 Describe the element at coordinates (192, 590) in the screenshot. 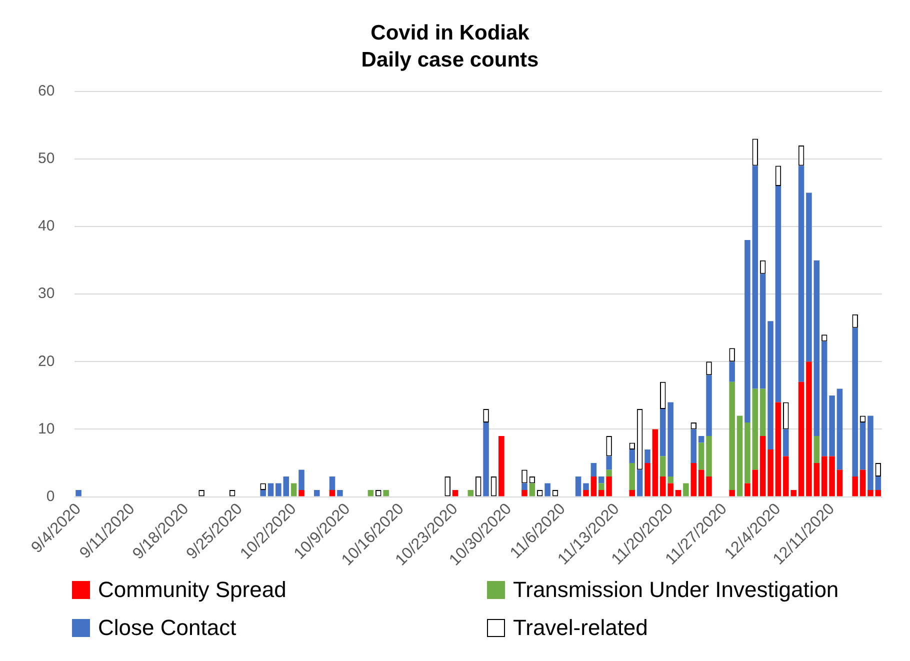

I see `legend-label: Community Spread` at that location.